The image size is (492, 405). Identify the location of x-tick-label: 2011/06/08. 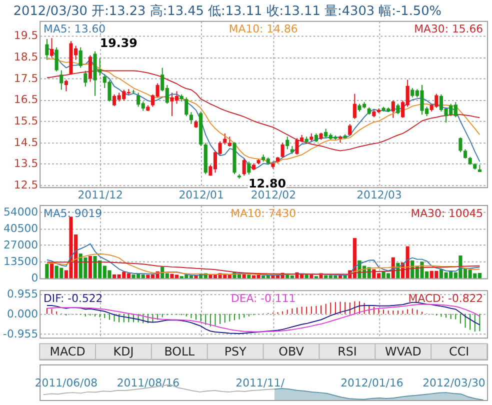
(66, 383).